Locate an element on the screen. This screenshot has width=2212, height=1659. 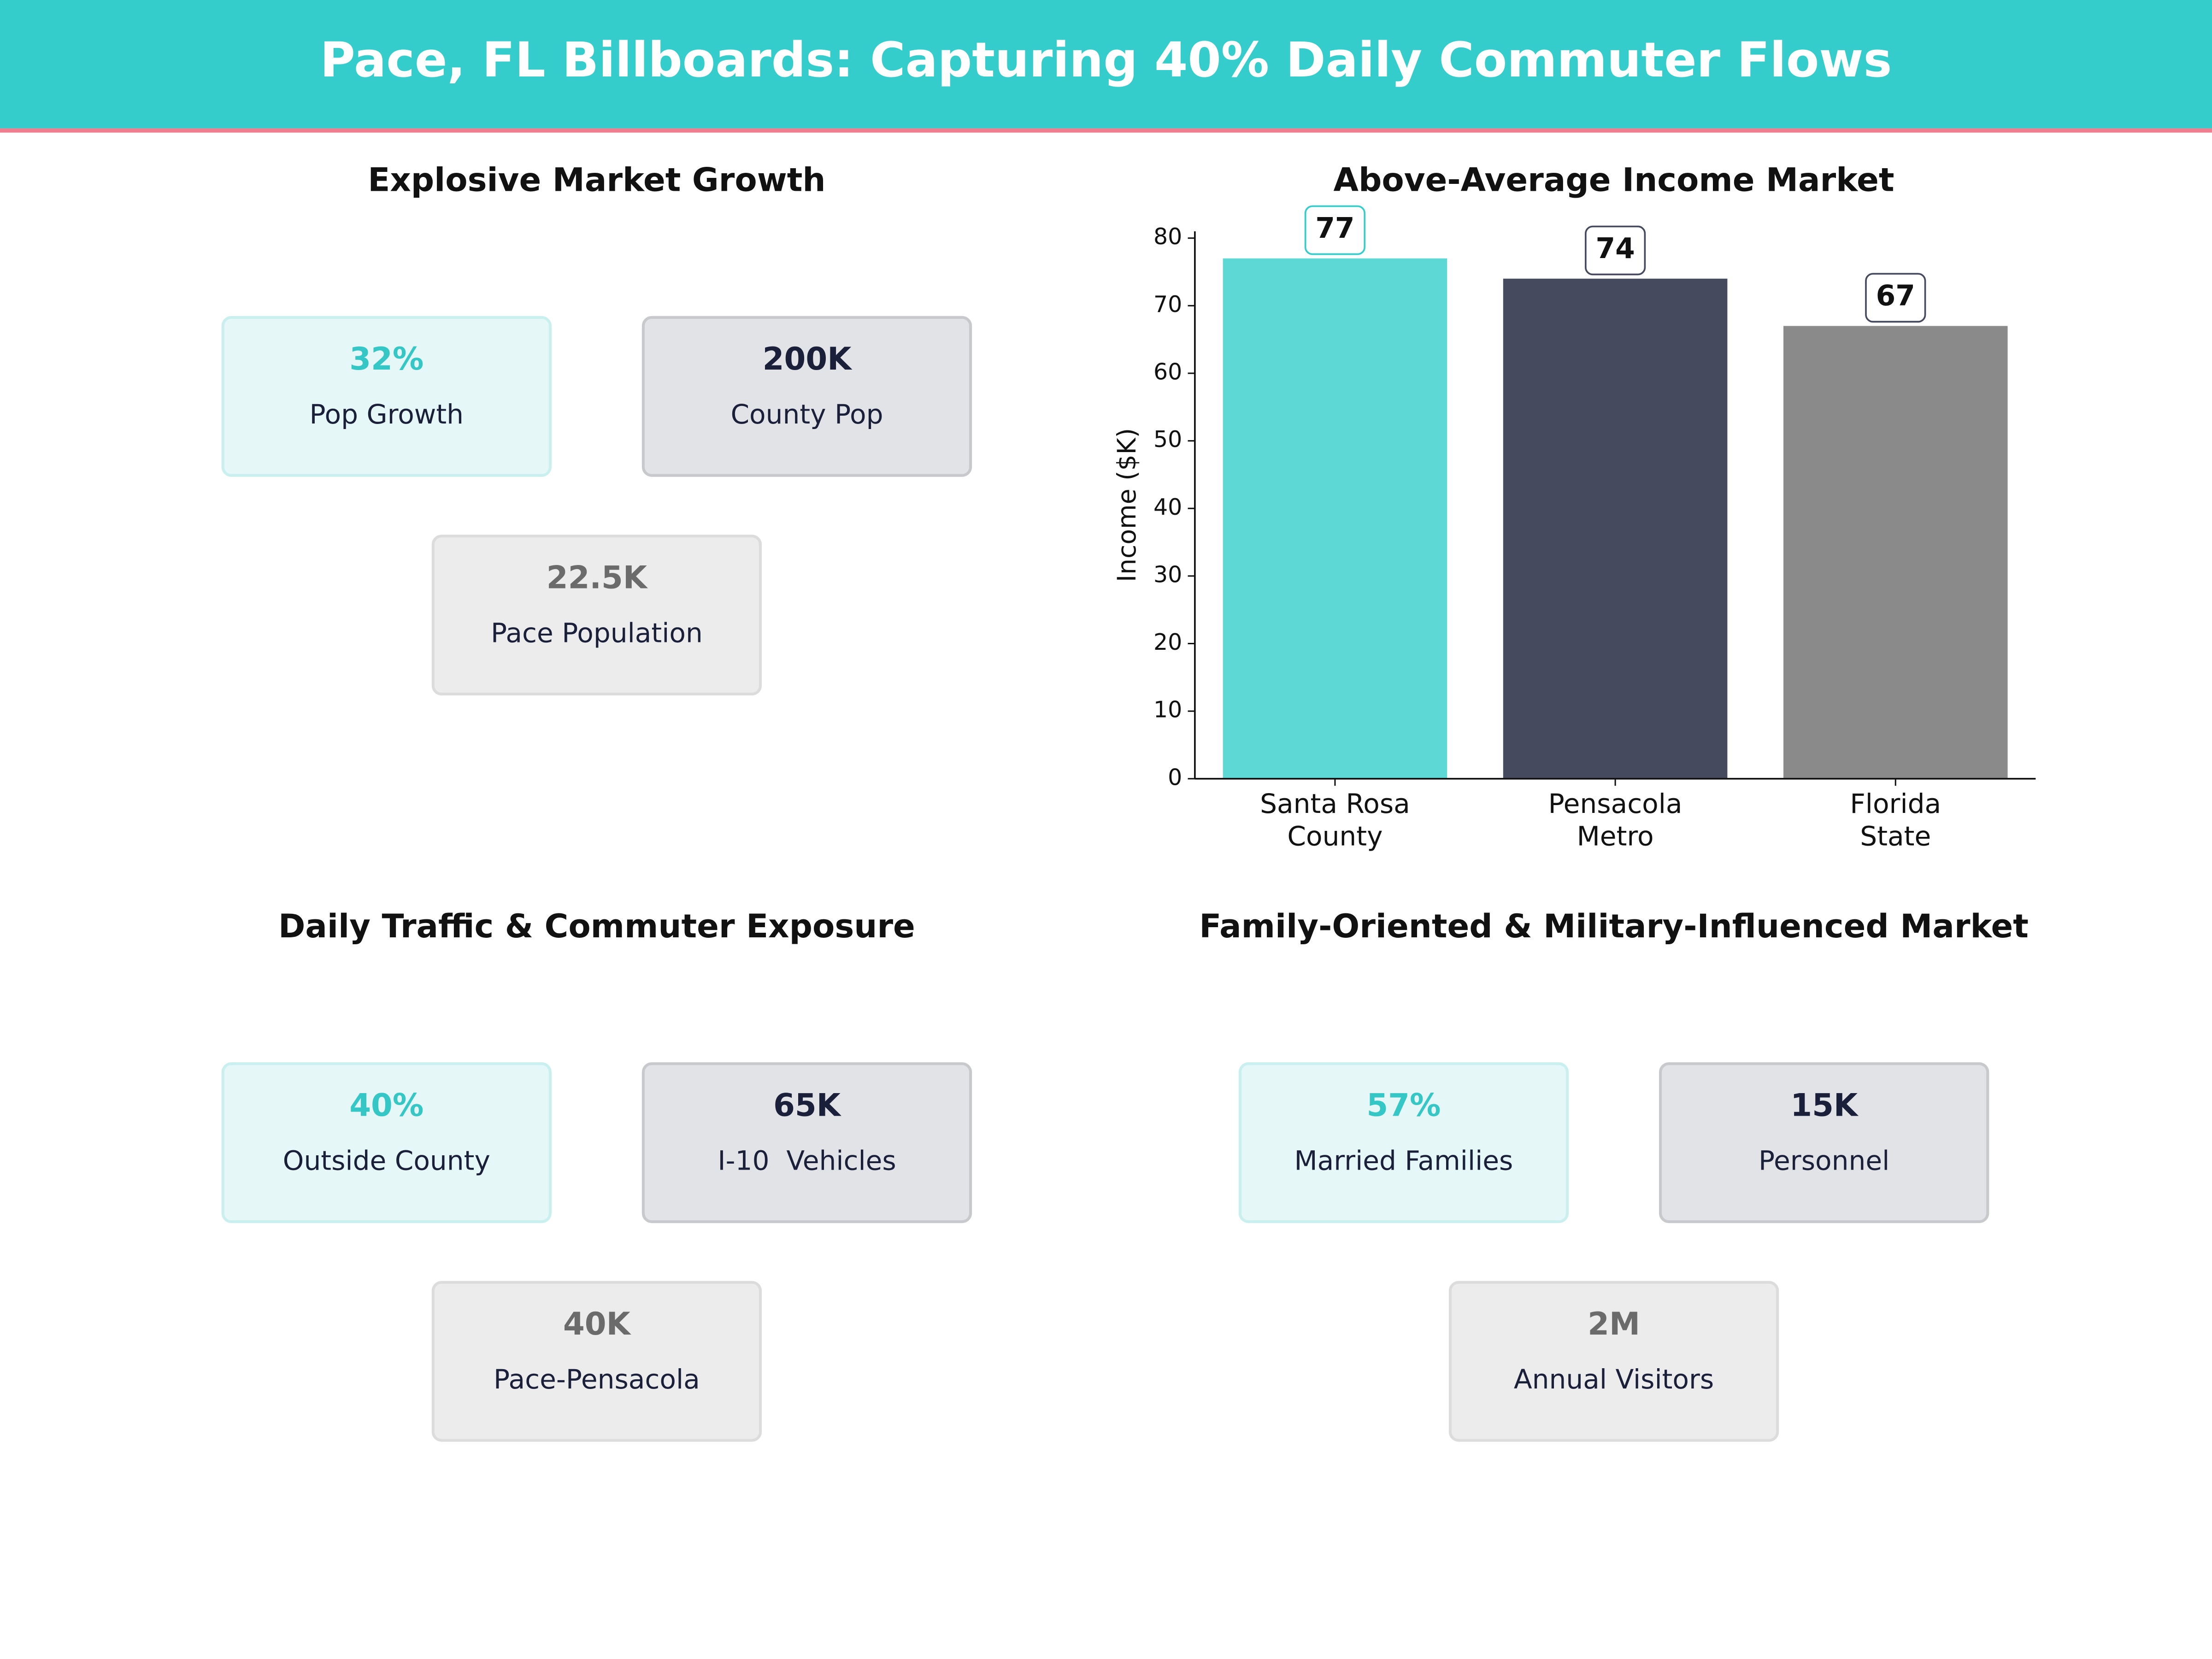
x-tick-label: Florida State is located at coordinates (1895, 820).